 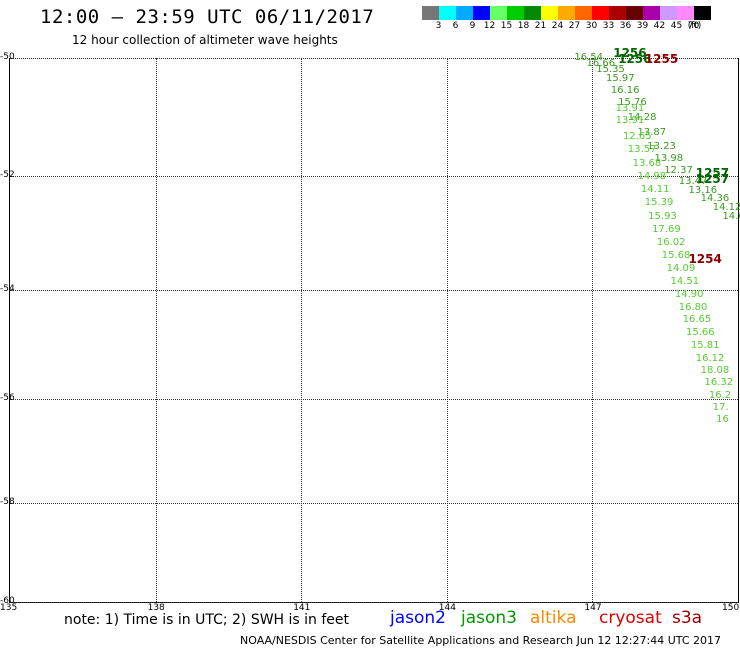 What do you see at coordinates (715, 370) in the screenshot?
I see `wave-height-value: 18.08` at bounding box center [715, 370].